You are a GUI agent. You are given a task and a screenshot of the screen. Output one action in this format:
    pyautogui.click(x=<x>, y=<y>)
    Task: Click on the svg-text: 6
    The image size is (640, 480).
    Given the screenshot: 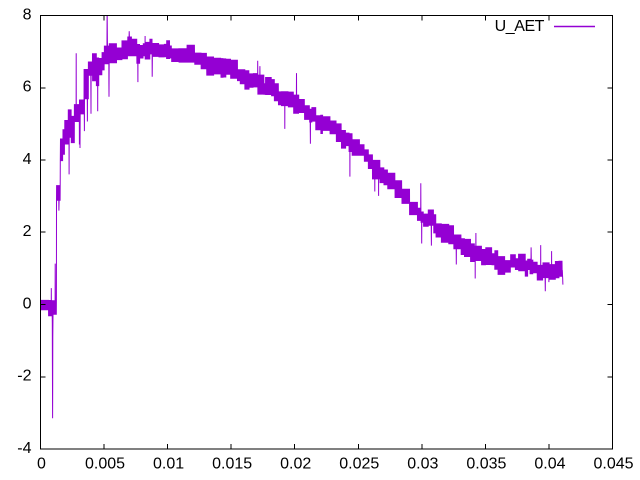 What is the action you would take?
    pyautogui.click(x=27, y=87)
    